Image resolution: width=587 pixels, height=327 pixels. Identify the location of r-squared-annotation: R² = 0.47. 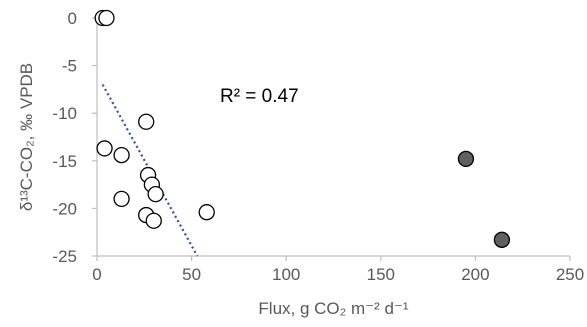
(259, 96).